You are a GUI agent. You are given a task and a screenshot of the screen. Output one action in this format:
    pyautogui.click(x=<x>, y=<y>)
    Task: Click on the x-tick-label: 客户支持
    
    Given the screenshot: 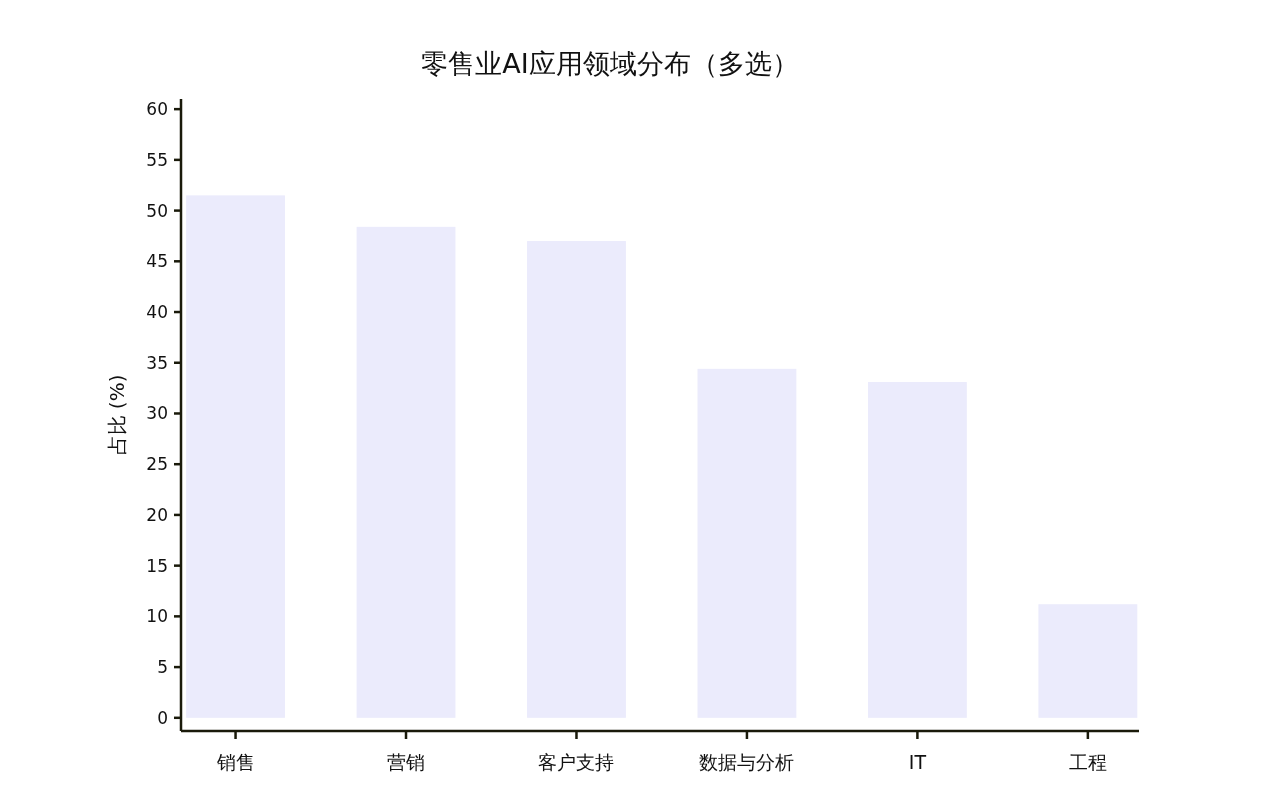 What is the action you would take?
    pyautogui.click(x=576, y=762)
    